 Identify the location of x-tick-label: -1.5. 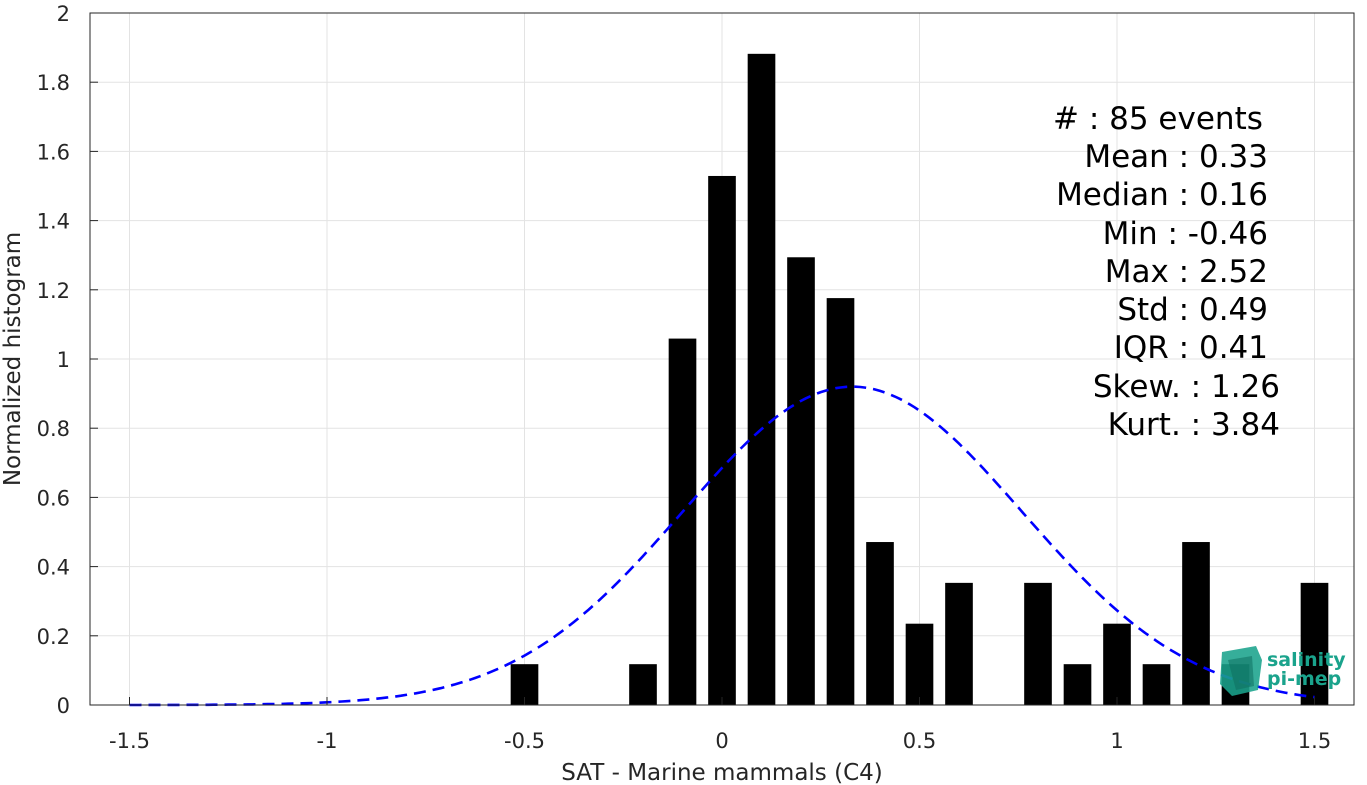
(129, 741).